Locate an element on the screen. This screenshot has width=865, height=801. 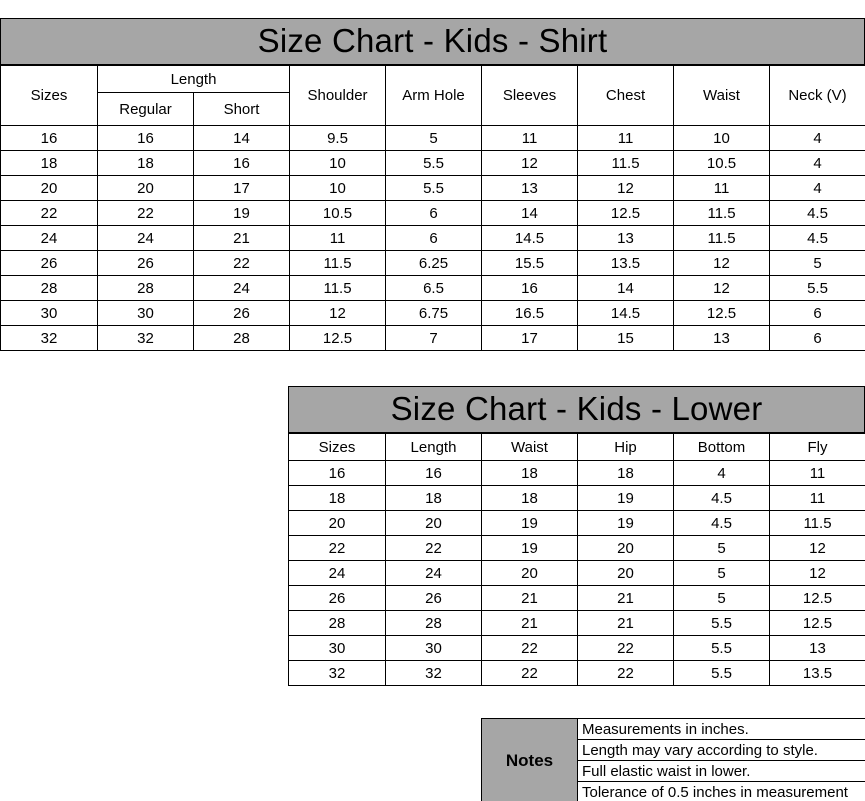
lower-header-fly: Fly is located at coordinates (817, 447).